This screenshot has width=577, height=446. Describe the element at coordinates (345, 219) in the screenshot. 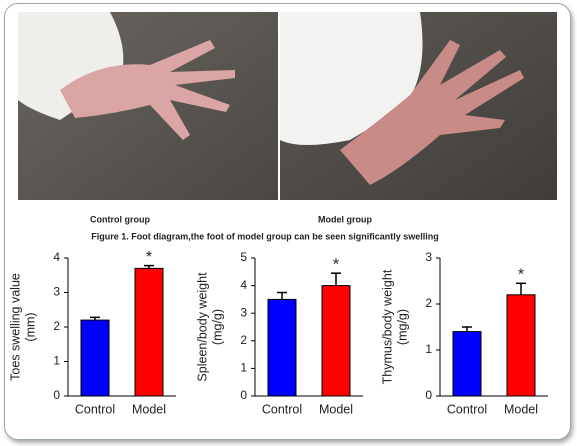

I see `photo-caption: Model group` at that location.